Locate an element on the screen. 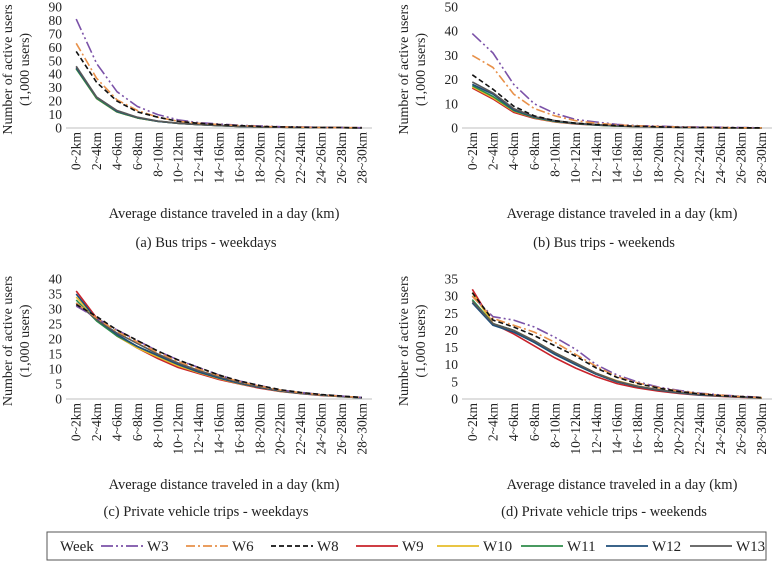  chart-caption: (b) Bus trips - weekends is located at coordinates (604, 243).